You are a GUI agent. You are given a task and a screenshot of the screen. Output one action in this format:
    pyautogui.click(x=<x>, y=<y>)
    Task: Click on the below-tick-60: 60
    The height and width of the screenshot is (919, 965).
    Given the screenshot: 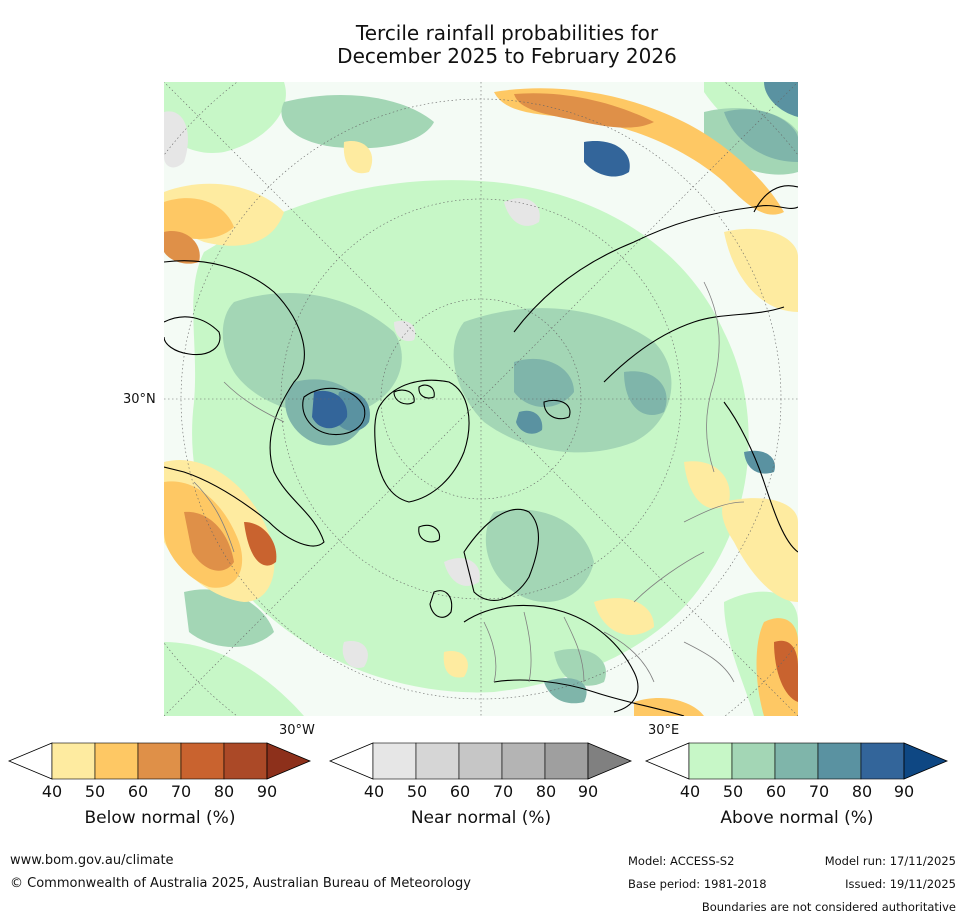 What is the action you would take?
    pyautogui.click(x=138, y=791)
    